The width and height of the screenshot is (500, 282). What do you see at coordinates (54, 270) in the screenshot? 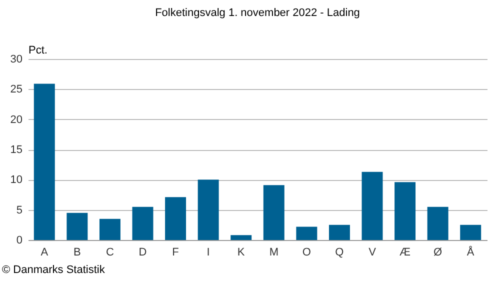
I see `text: © Danmarks Statistik` at bounding box center [54, 270].